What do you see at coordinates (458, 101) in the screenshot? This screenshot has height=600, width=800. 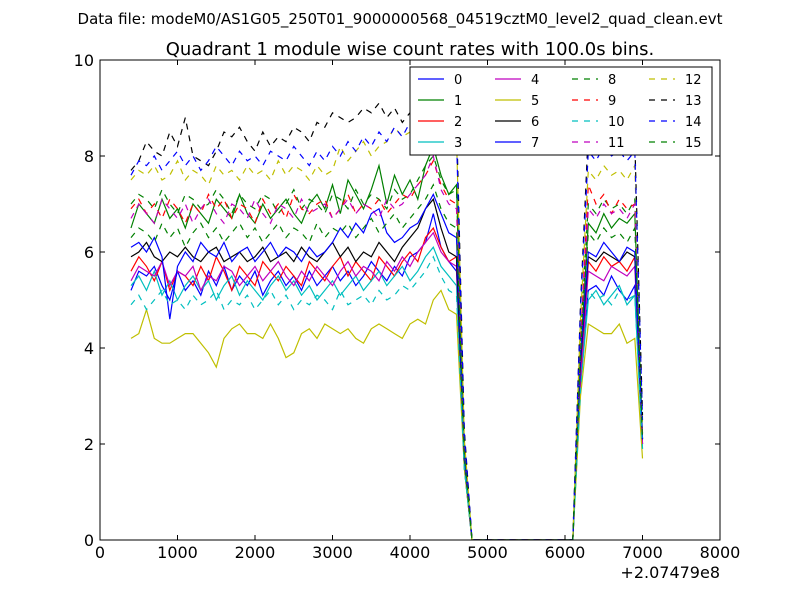 I see `legend-label: 1` at bounding box center [458, 101].